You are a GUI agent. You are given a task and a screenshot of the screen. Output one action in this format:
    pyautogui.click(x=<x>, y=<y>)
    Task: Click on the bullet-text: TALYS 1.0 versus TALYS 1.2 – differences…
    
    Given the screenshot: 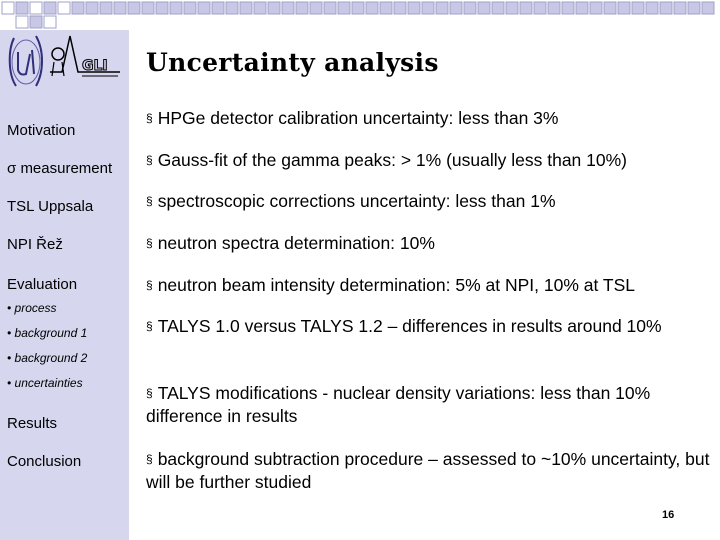 What is the action you would take?
    pyautogui.click(x=409, y=326)
    